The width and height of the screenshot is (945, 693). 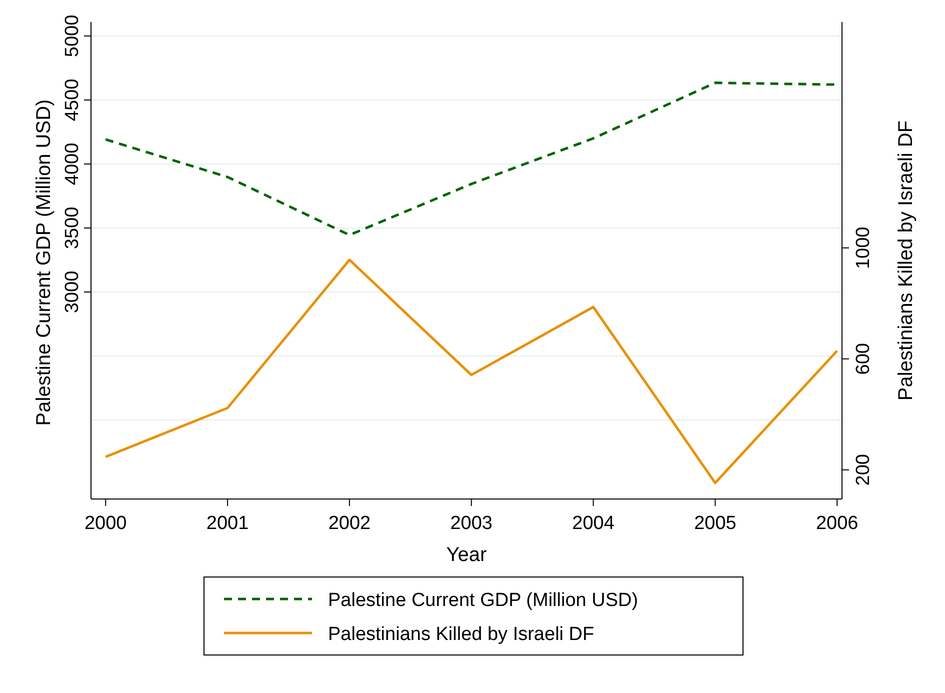 What do you see at coordinates (227, 523) in the screenshot?
I see `x-tick-label: 2001` at bounding box center [227, 523].